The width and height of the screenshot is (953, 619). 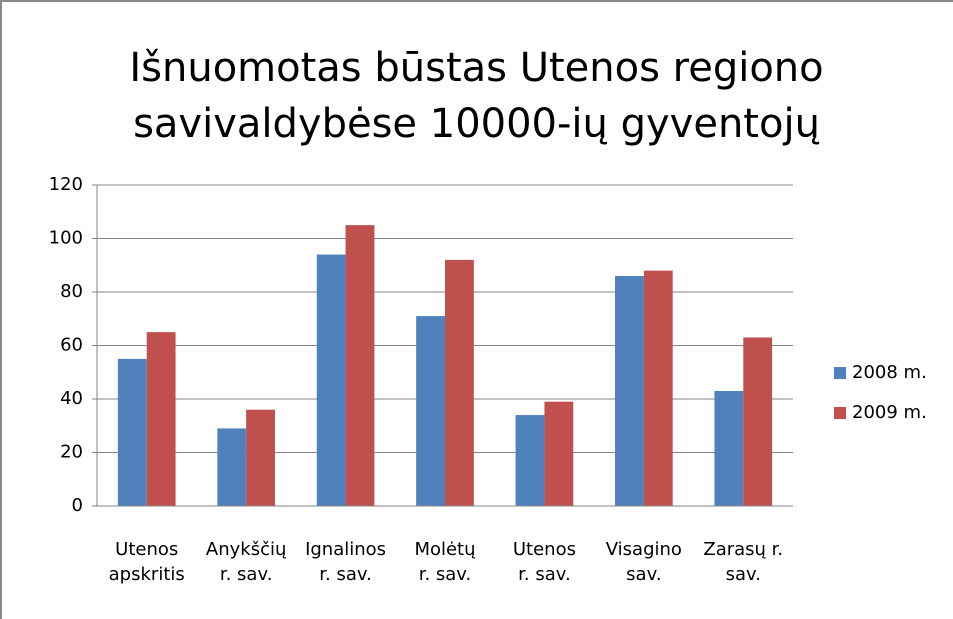 What do you see at coordinates (889, 372) in the screenshot?
I see `legend-label: 2008 m.` at bounding box center [889, 372].